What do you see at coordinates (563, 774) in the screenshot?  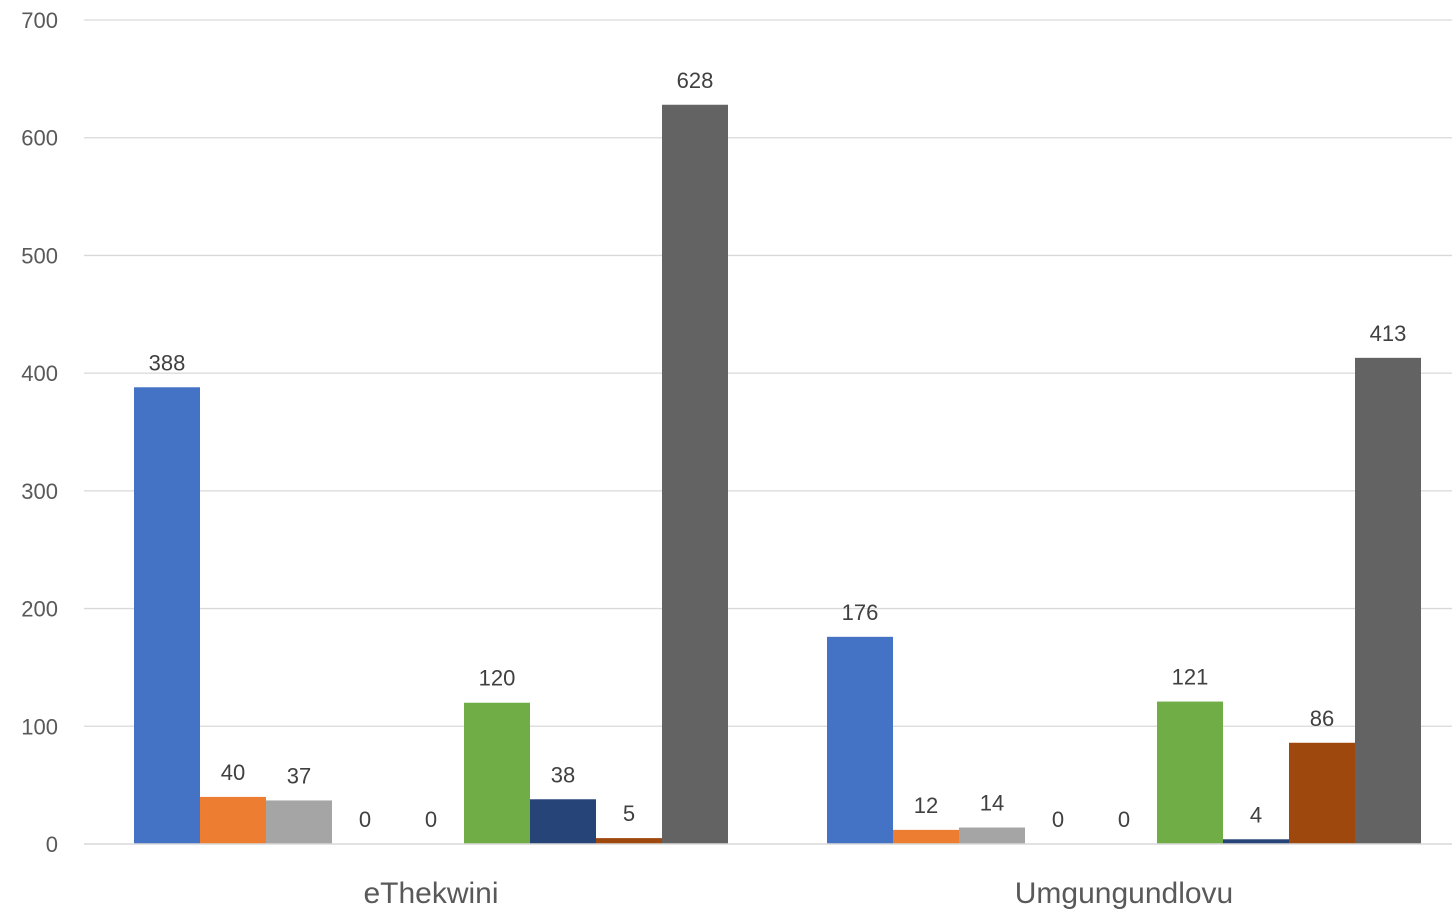 I see `data-label: 38` at bounding box center [563, 774].